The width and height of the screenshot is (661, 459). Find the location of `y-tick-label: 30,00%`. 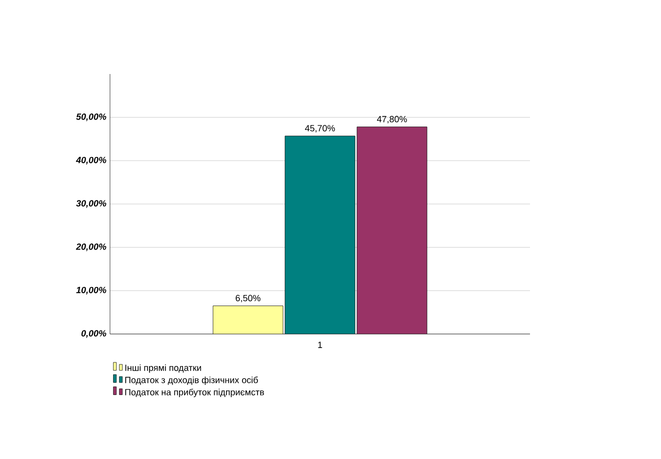

y-tick-label: 30,00% is located at coordinates (91, 204).